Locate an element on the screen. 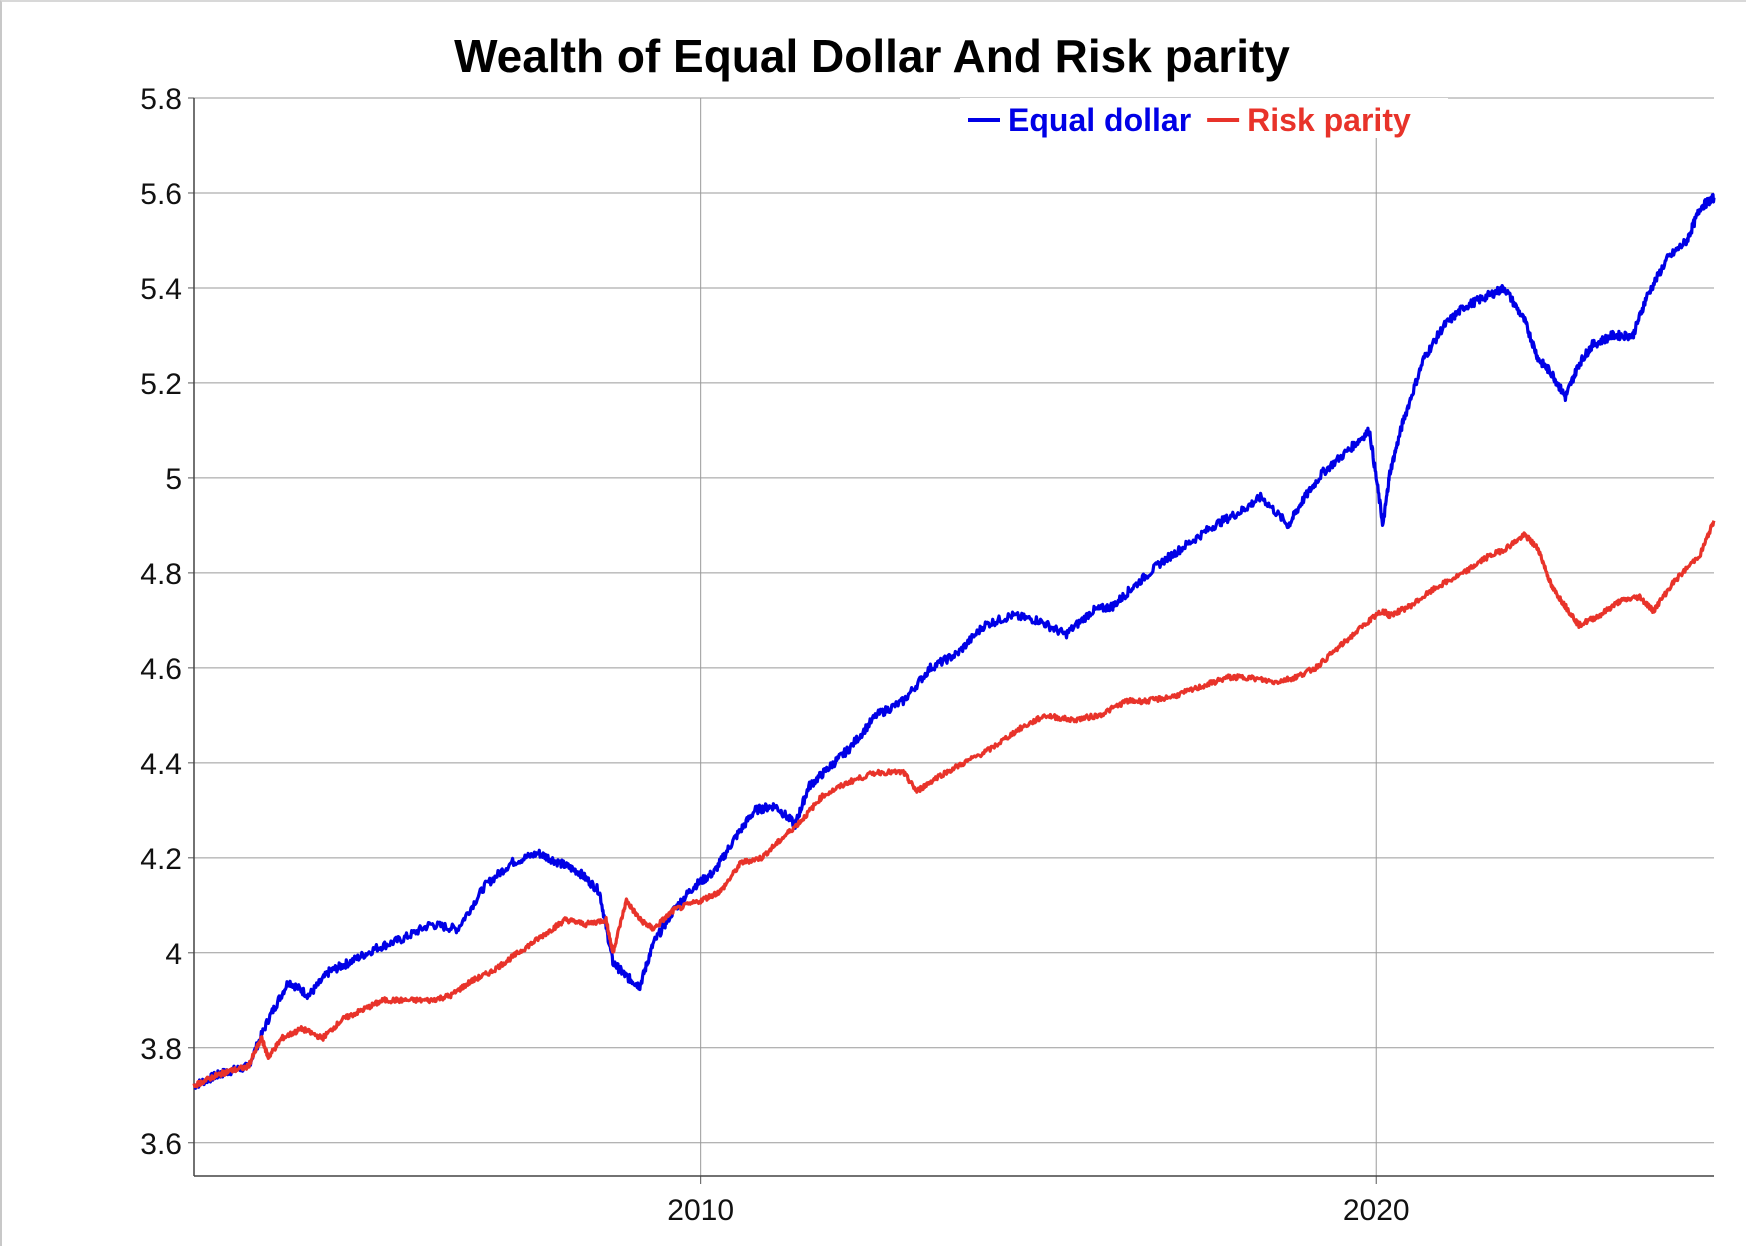  y-tick-labels: 3.6 3.8 4 4.2 4.4 4.6 4.8 5 5.2 5.4 5.6 5.8 is located at coordinates (161, 622).